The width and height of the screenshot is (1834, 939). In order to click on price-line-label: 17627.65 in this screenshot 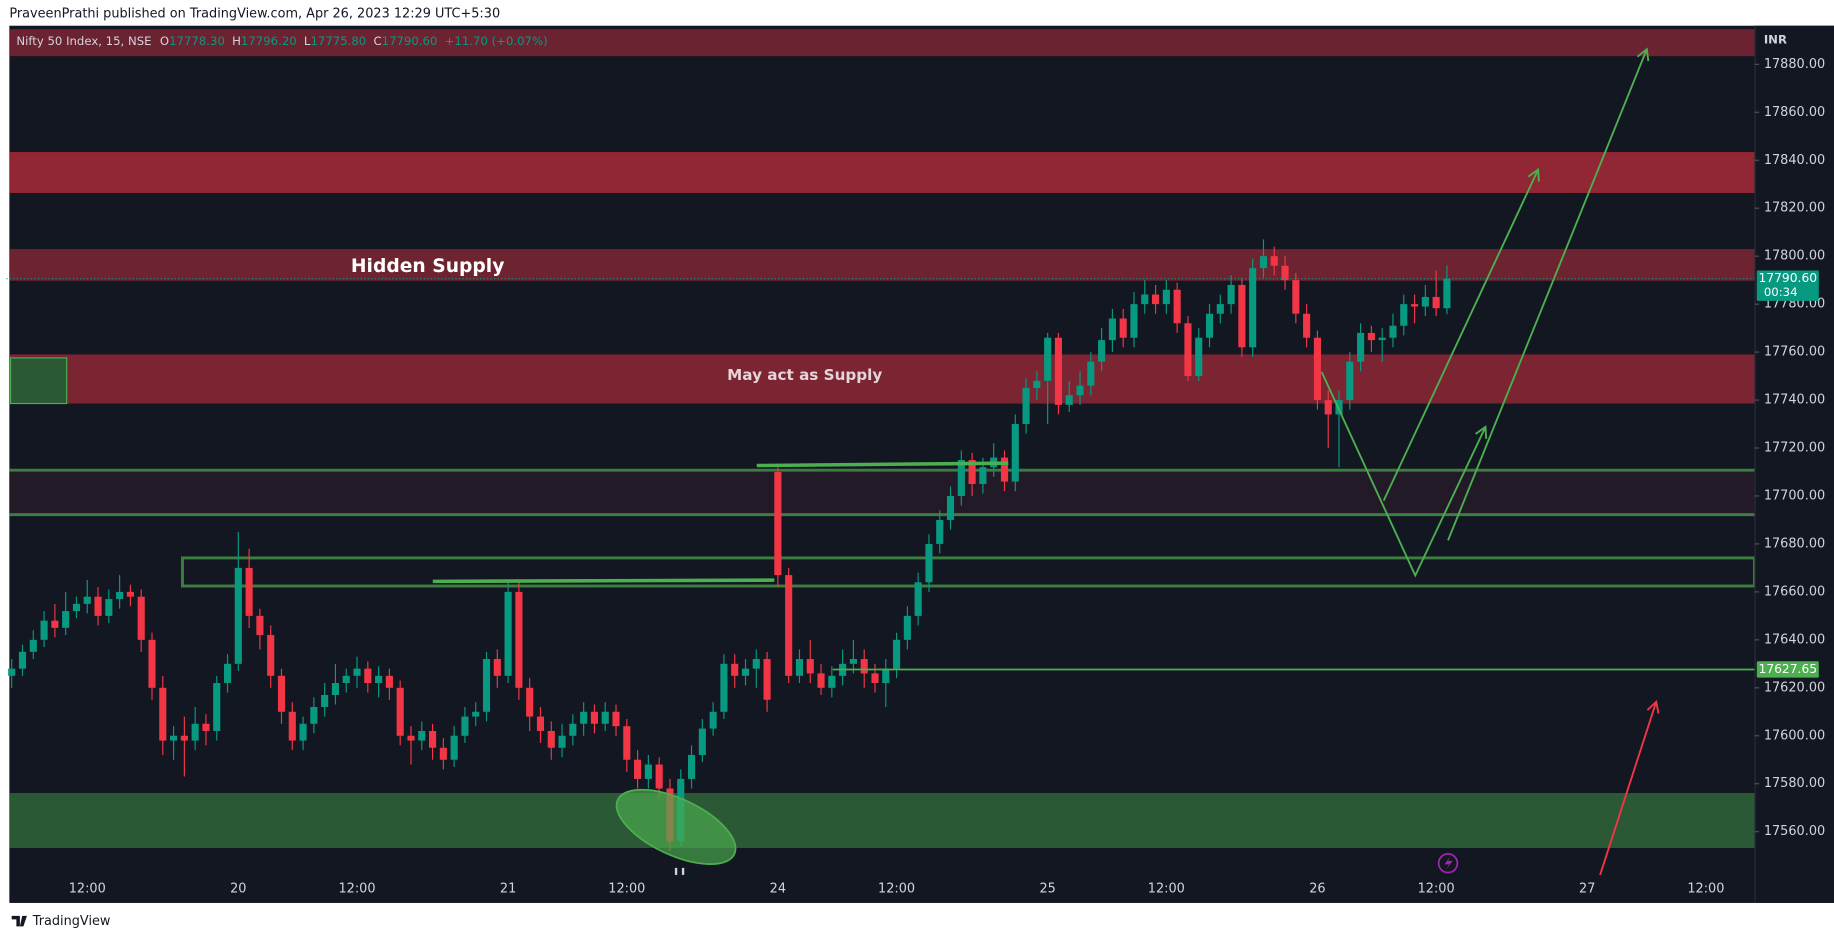, I will do `click(1788, 669)`.